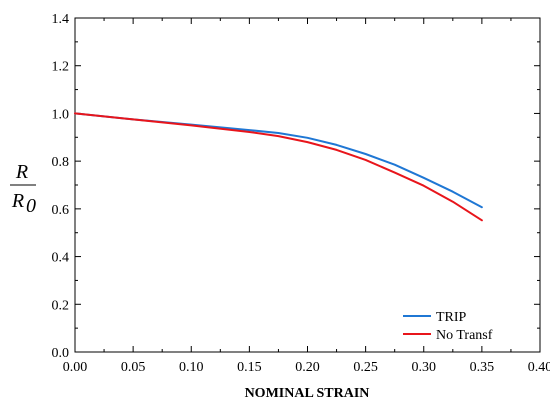 The height and width of the screenshot is (403, 550). What do you see at coordinates (61, 114) in the screenshot?
I see `y-tick-label: 1.0` at bounding box center [61, 114].